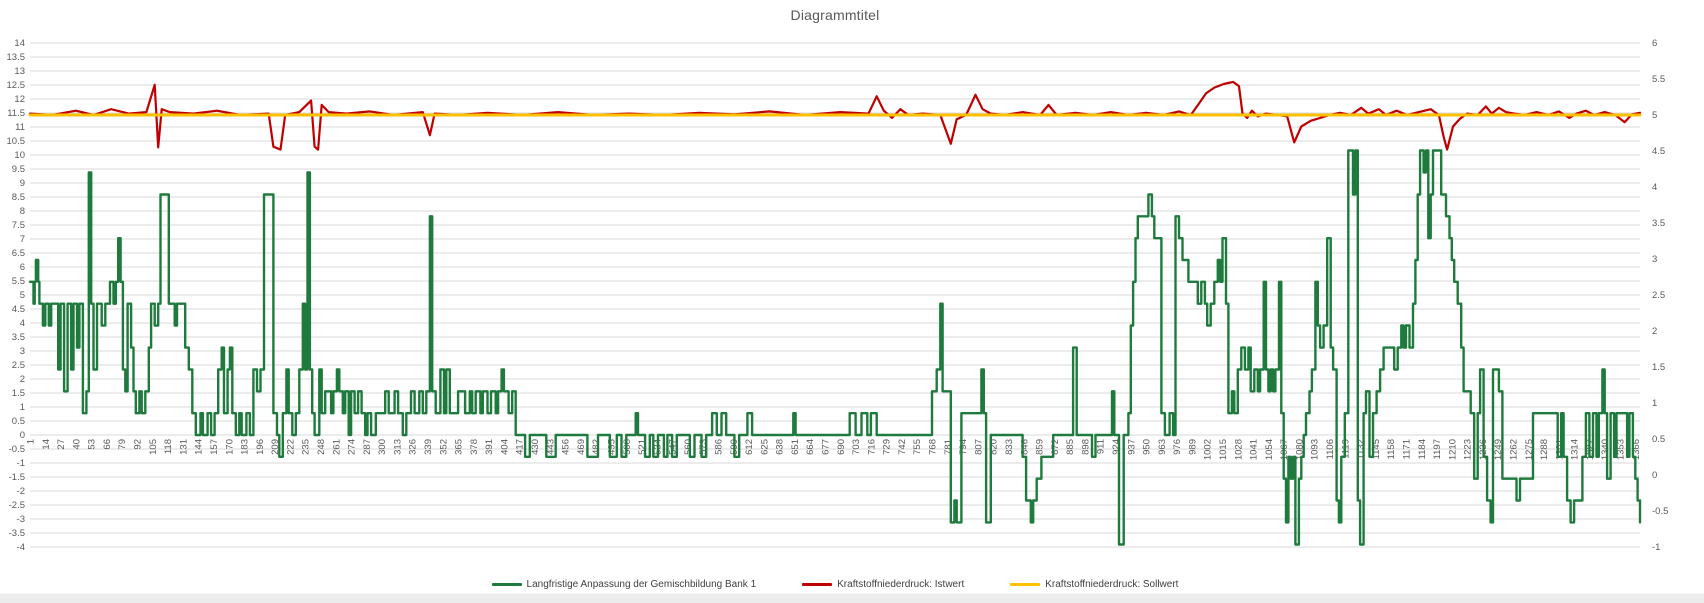  I want to click on left-axis-tick: 14, so click(19, 43).